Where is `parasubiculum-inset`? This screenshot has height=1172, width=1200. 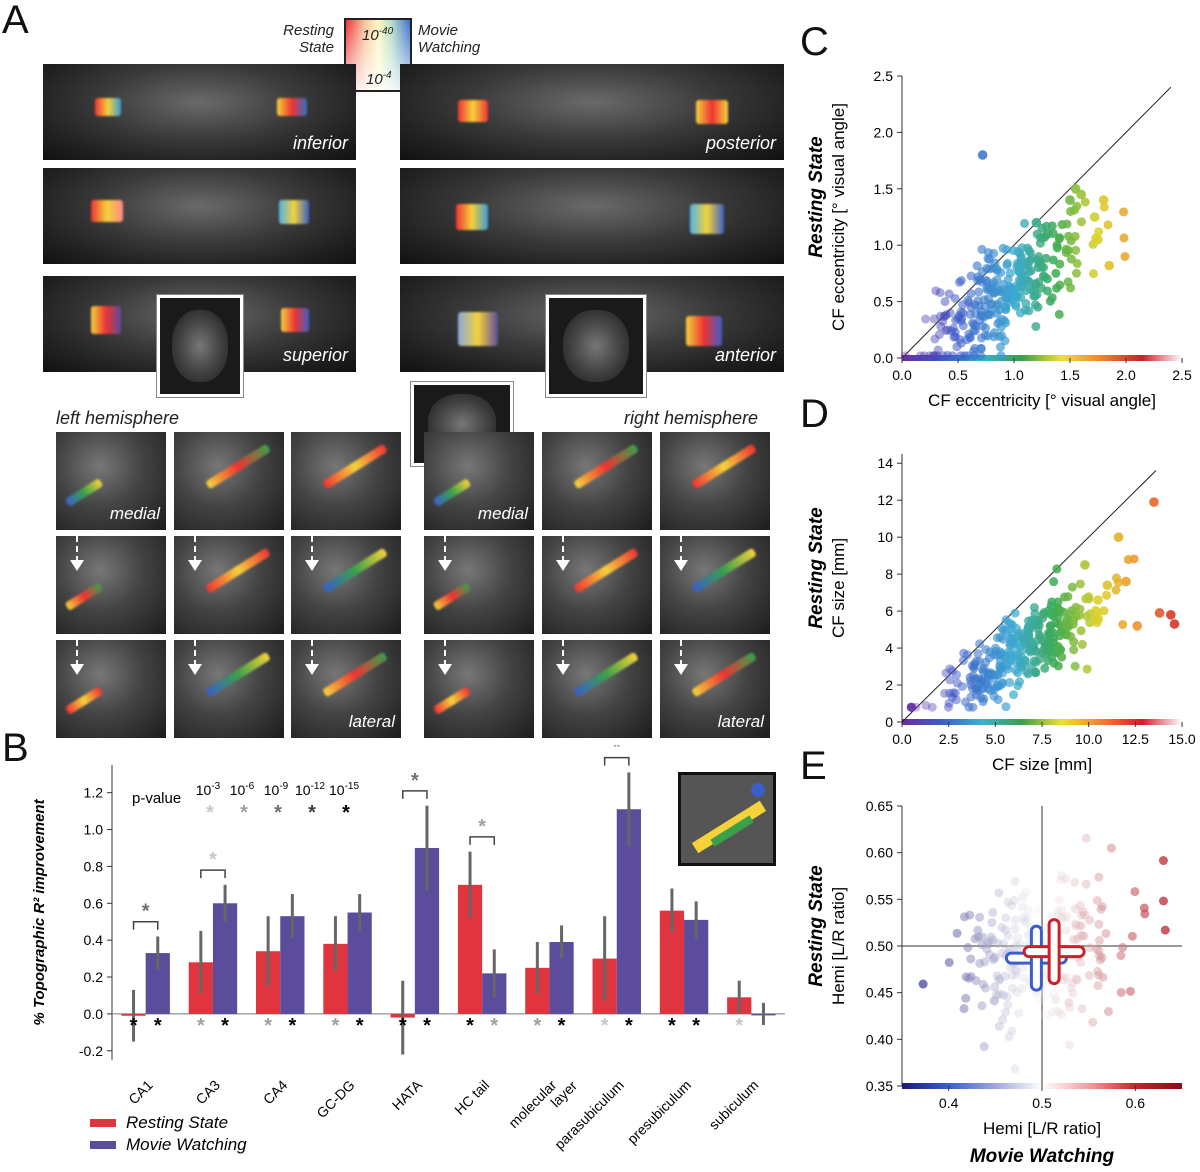
parasubiculum-inset is located at coordinates (727, 819).